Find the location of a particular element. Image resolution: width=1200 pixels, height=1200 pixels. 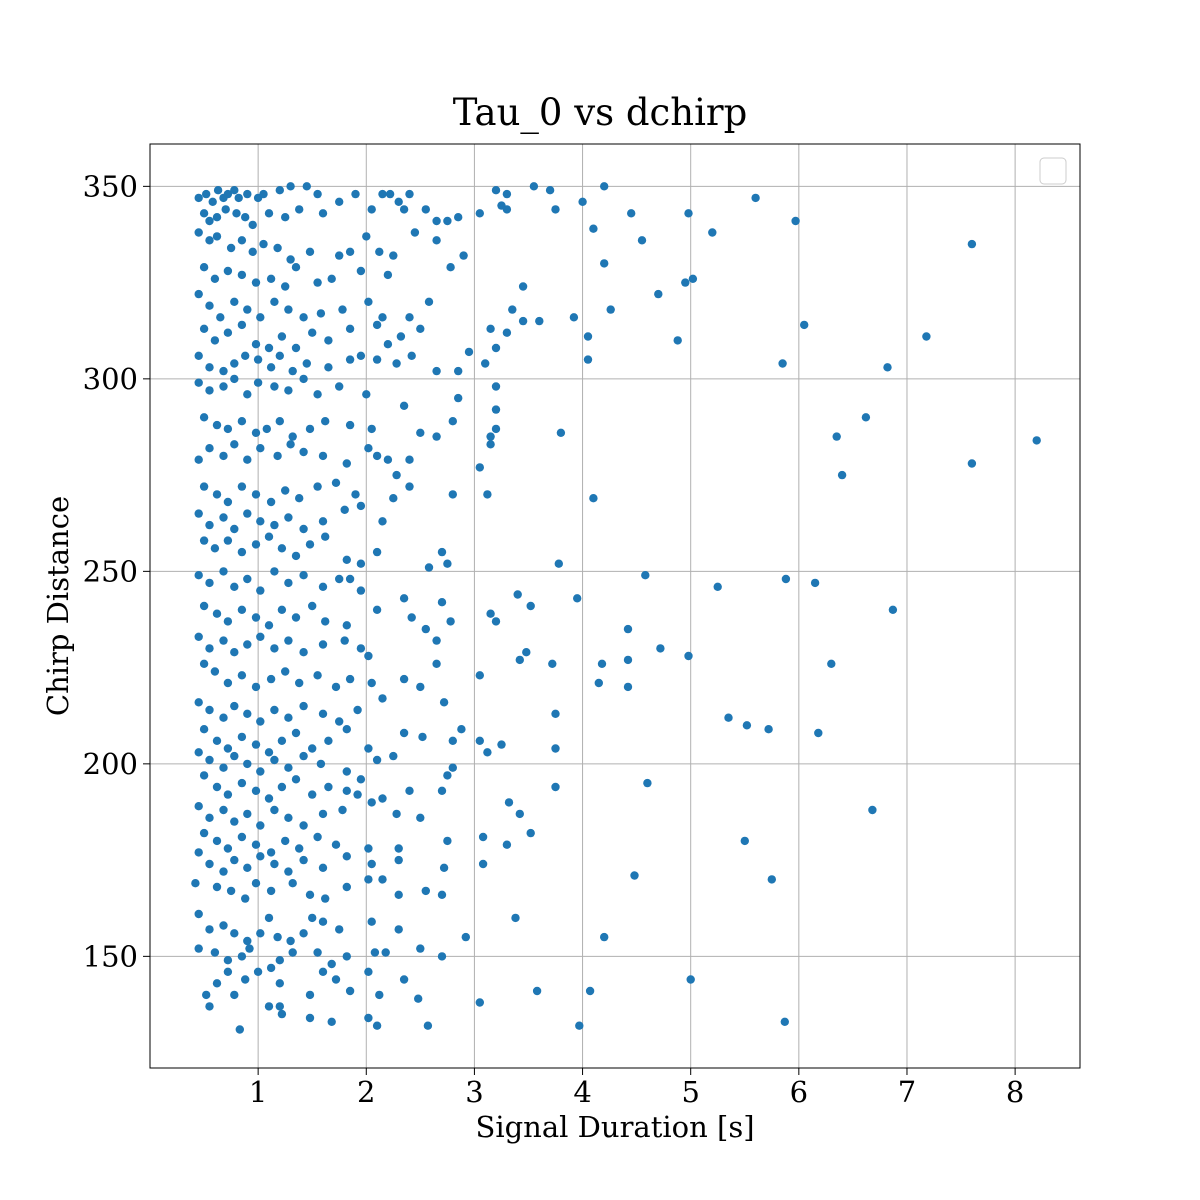

x-tick-label: 6 is located at coordinates (799, 1092).